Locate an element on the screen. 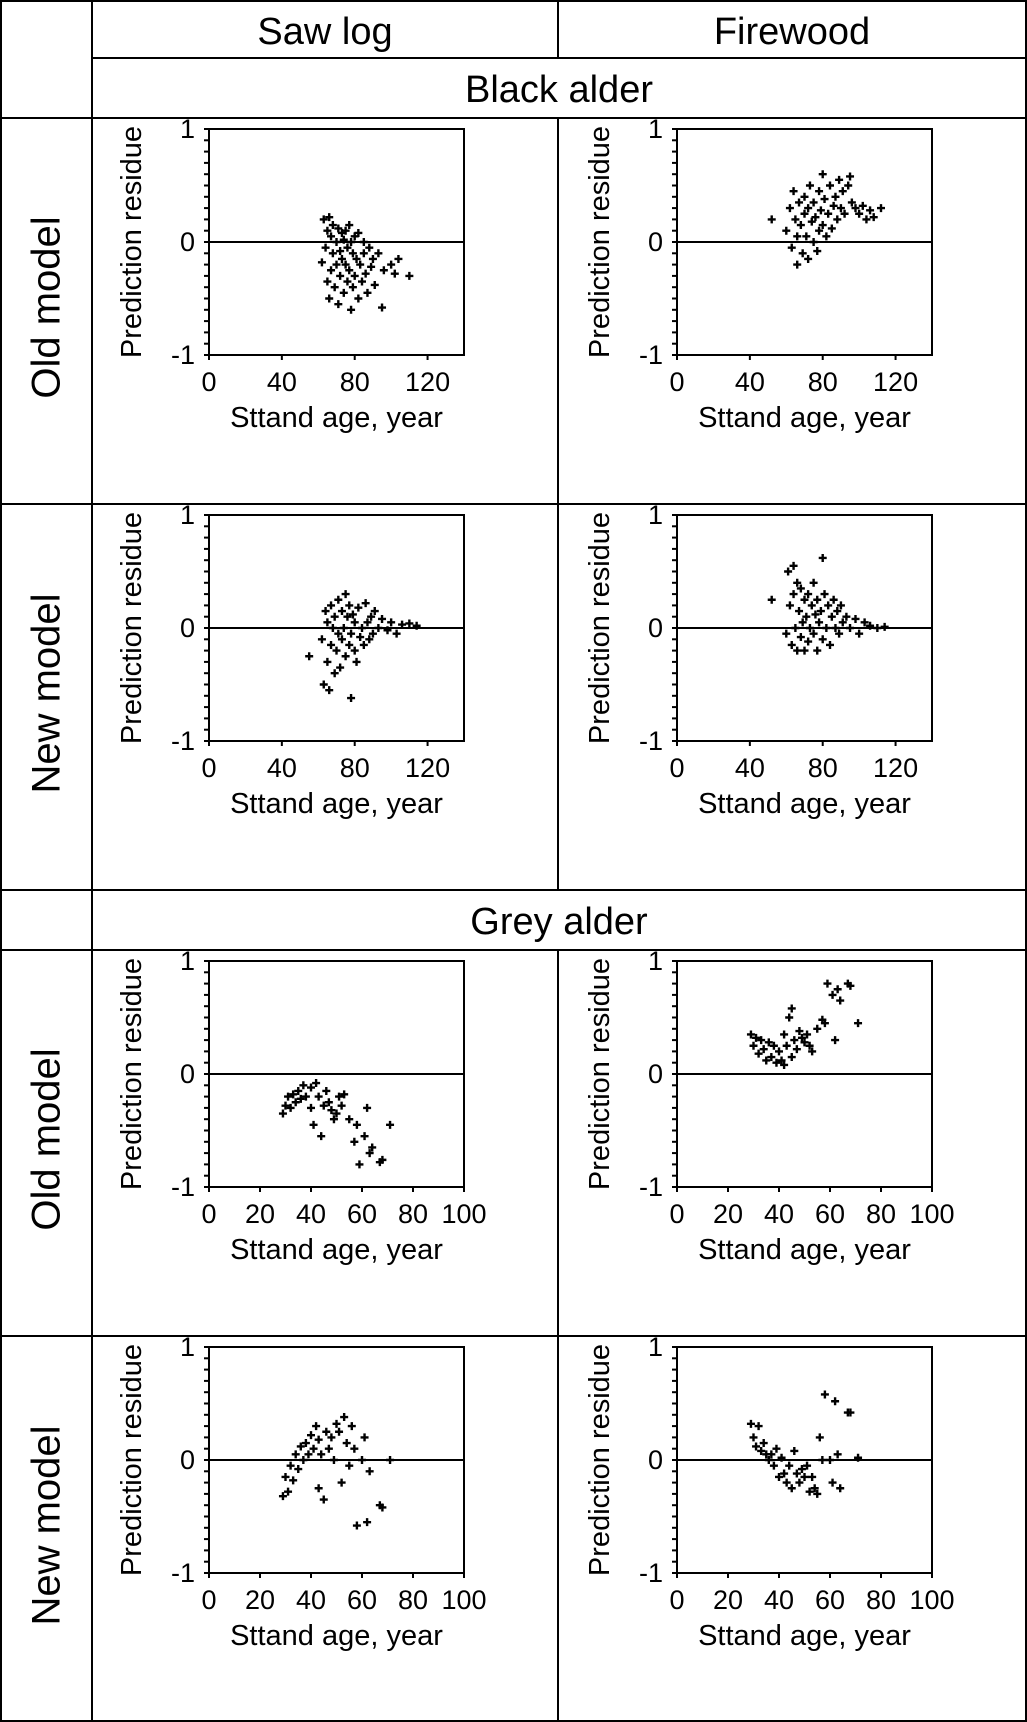  x-tick-label: 20 is located at coordinates (260, 1214).